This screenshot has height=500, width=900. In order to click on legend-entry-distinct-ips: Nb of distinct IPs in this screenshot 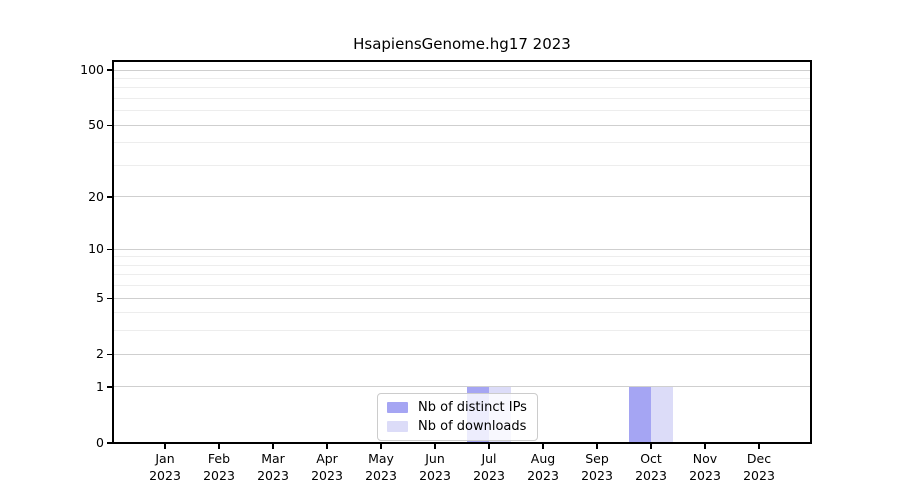, I will do `click(457, 407)`.